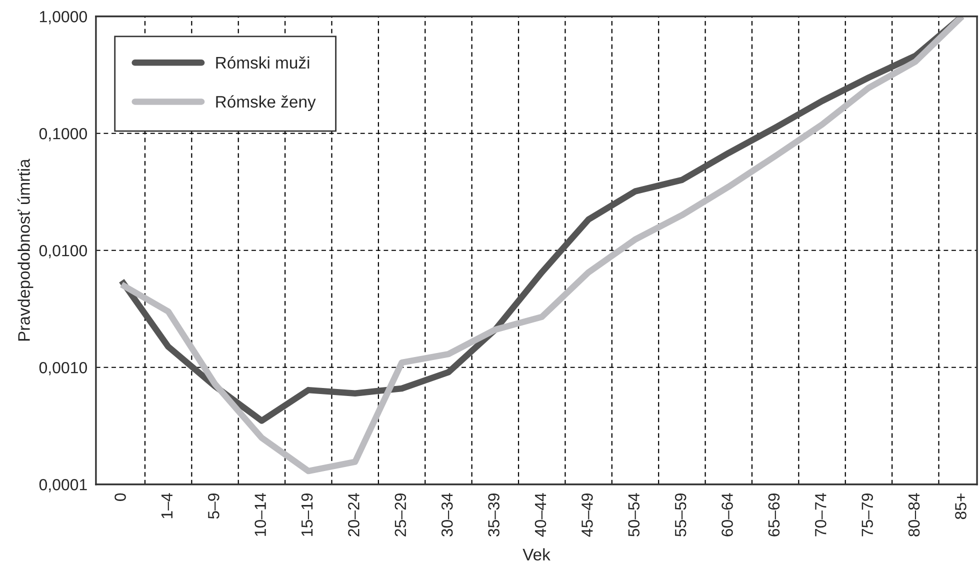 This screenshot has height=585, width=979. What do you see at coordinates (727, 514) in the screenshot?
I see `x-tick-label: 60–64` at bounding box center [727, 514].